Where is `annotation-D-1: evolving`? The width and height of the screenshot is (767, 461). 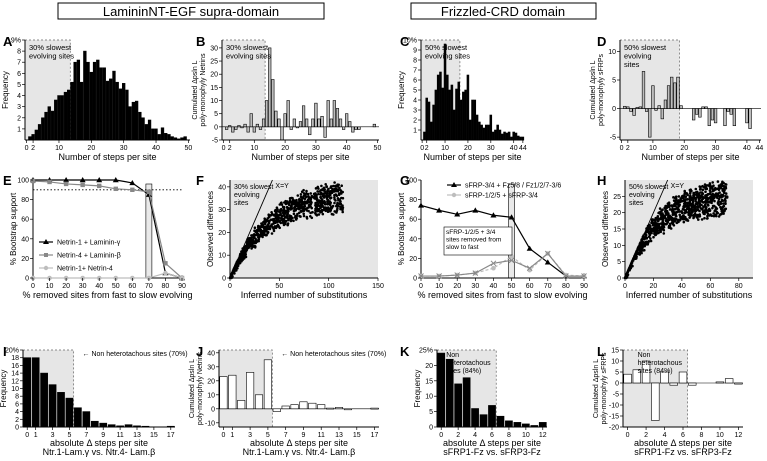 annotation-D-1: evolving is located at coordinates (638, 56).